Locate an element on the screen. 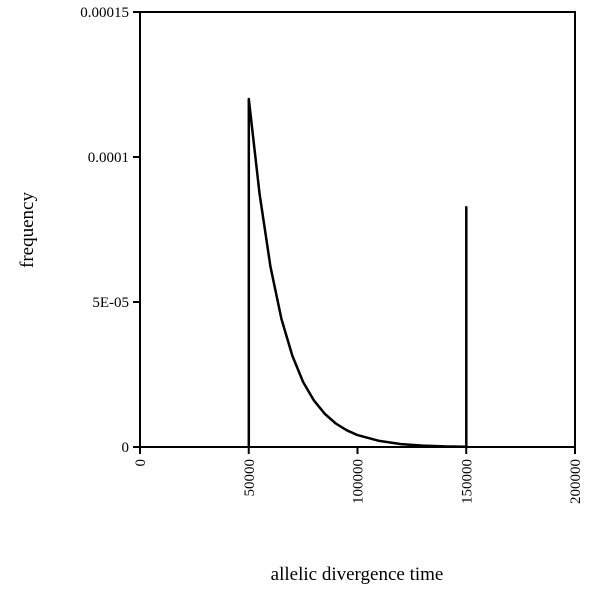 The image size is (592, 592). x-tick-label: 200000 is located at coordinates (576, 481).